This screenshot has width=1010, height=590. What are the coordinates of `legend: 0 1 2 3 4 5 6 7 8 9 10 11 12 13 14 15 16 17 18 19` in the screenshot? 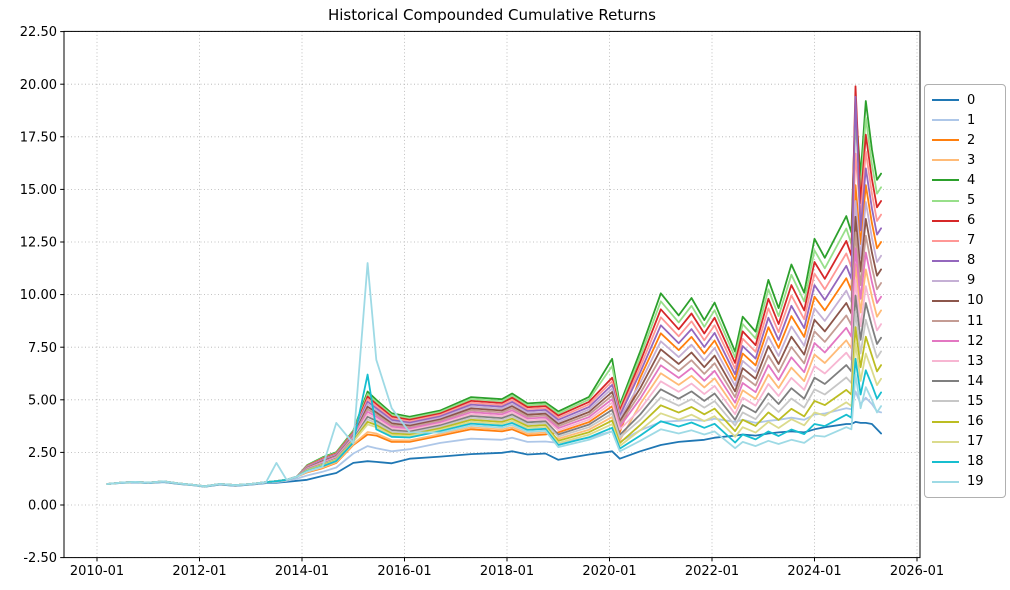 It's located at (965, 291).